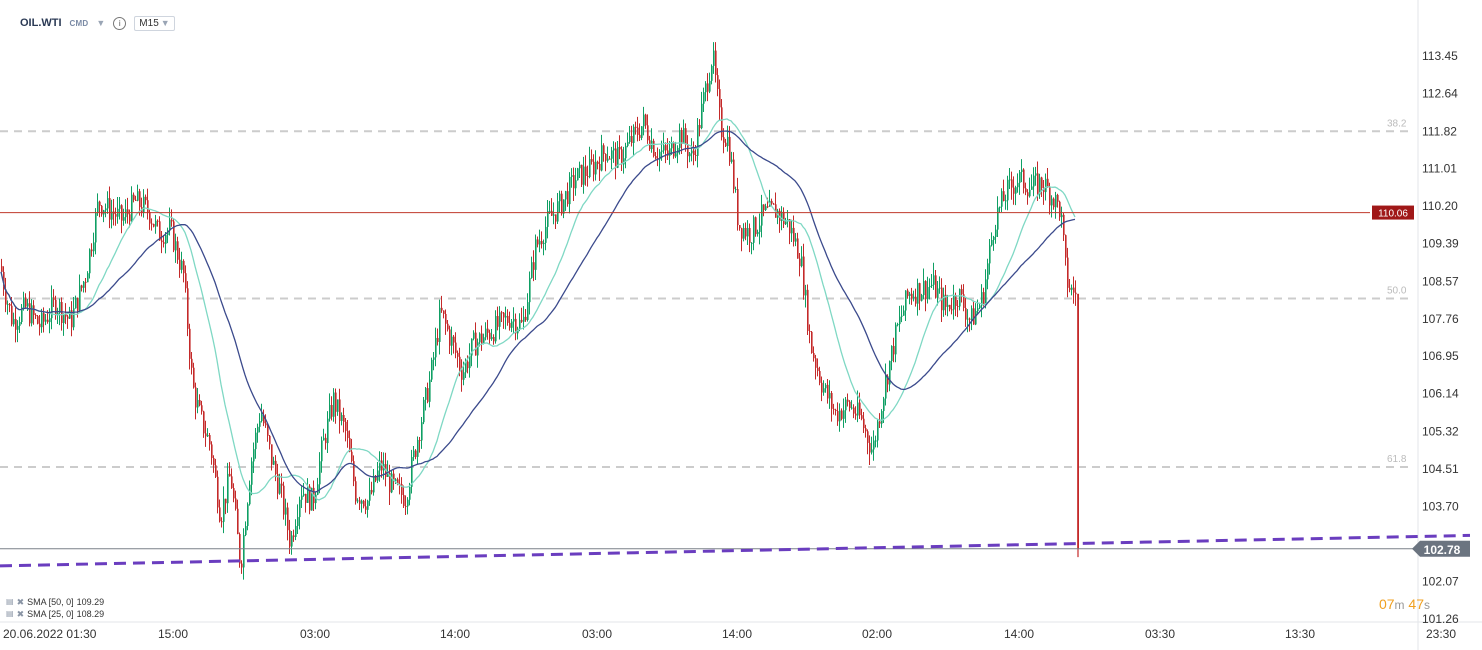 Image resolution: width=1482 pixels, height=650 pixels. Describe the element at coordinates (1440, 469) in the screenshot. I see `y-tick-label: 104.51` at that location.